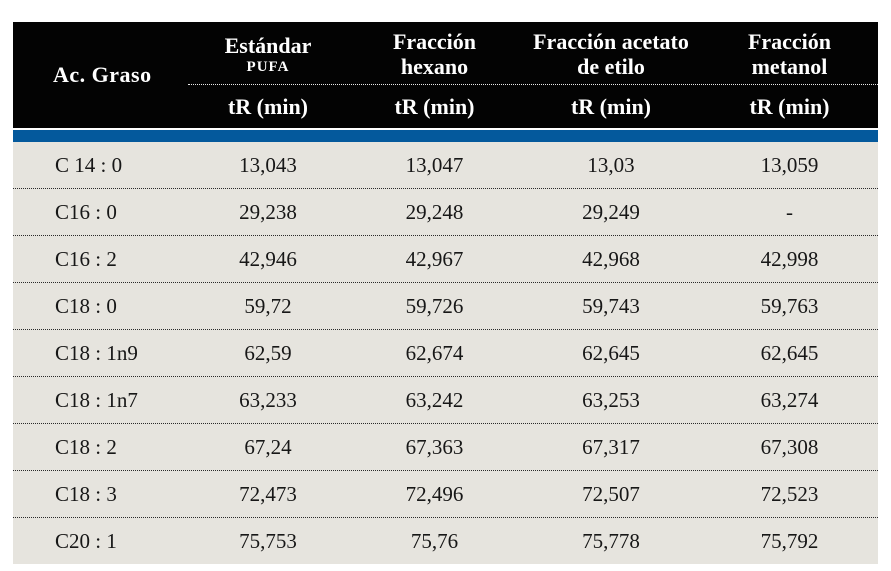 This screenshot has width=891, height=571. I want to click on row-label: C18 : 3, so click(86, 493).